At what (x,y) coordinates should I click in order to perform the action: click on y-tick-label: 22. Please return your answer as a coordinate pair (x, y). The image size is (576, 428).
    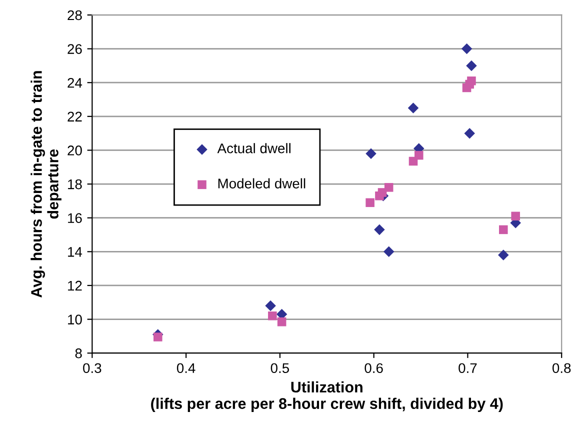
    Looking at the image, I should click on (75, 117).